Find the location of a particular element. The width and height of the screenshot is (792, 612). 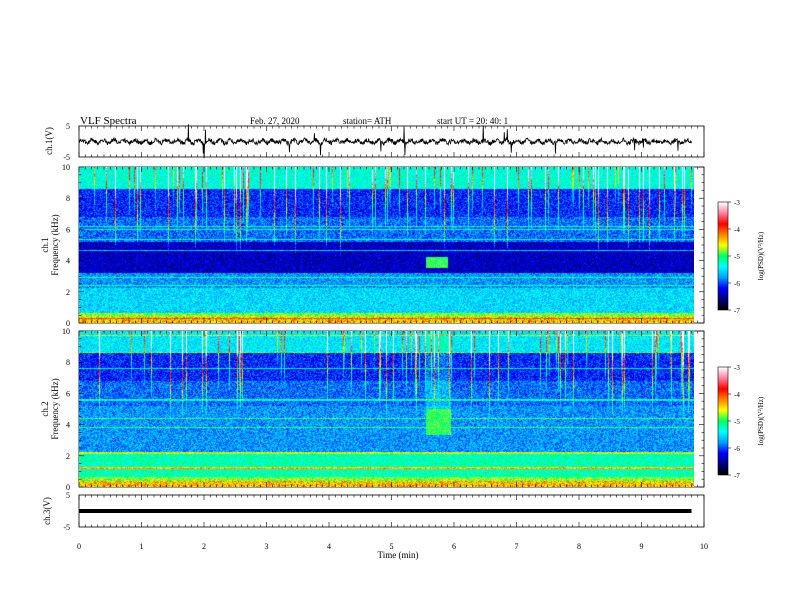

time-tick-label: 2 is located at coordinates (204, 546).